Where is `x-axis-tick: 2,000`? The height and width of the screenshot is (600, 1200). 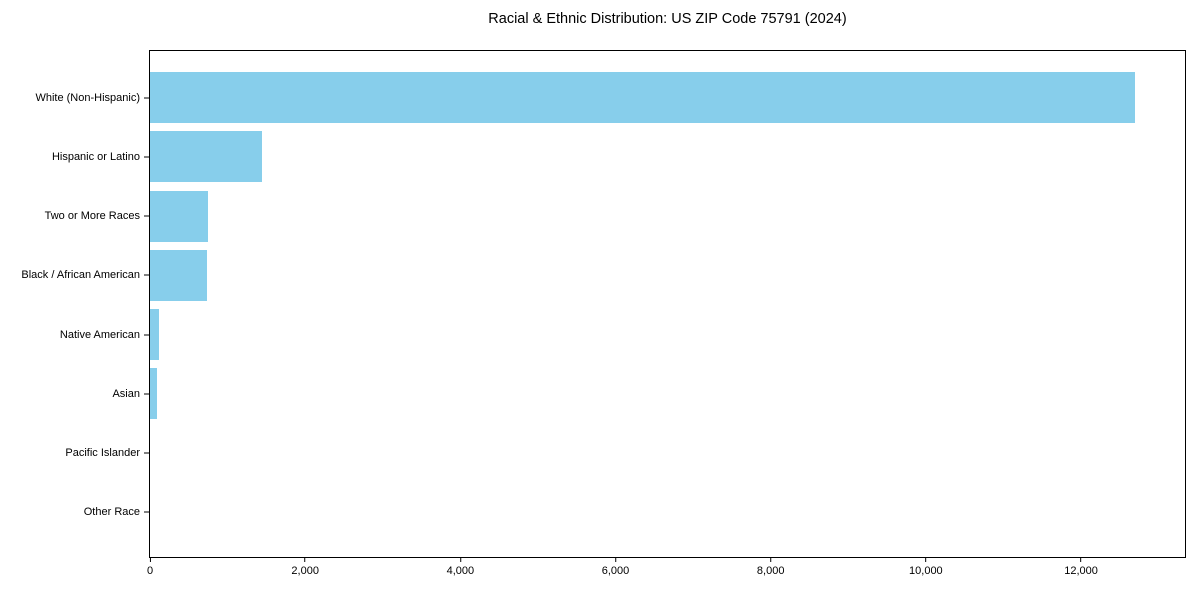 x-axis-tick: 2,000 is located at coordinates (305, 567).